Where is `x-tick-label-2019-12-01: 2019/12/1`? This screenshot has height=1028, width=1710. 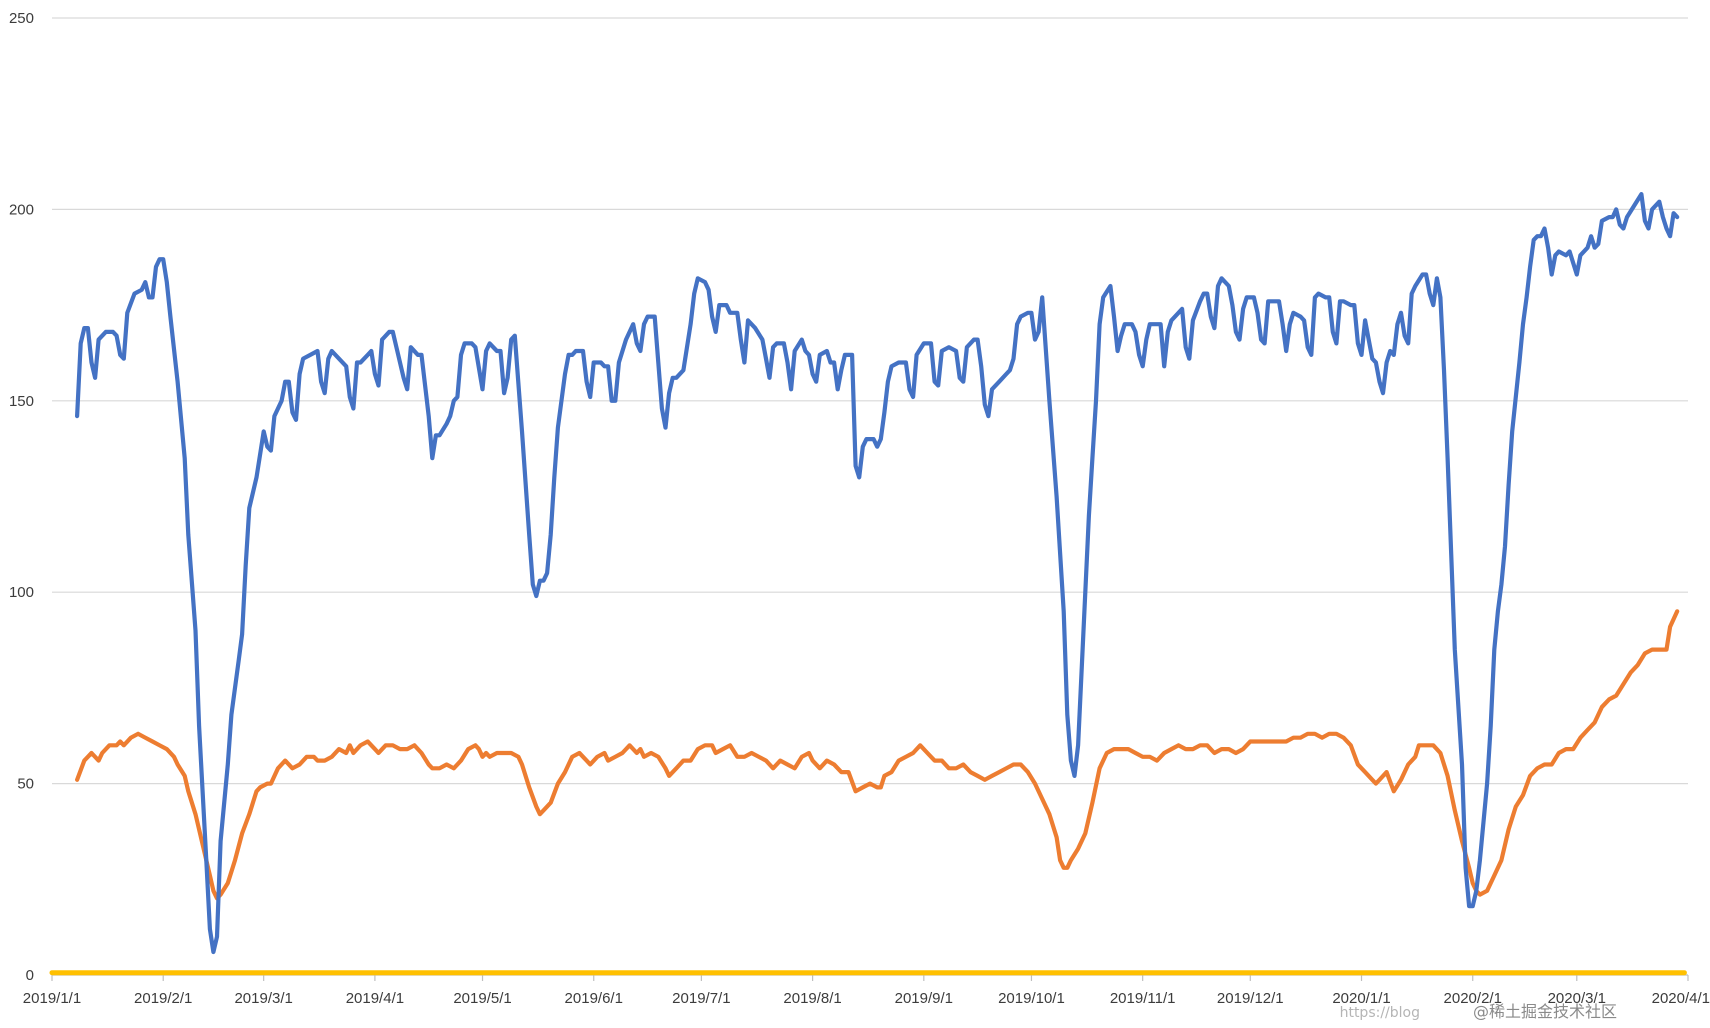 x-tick-label-2019-12-01: 2019/12/1 is located at coordinates (1250, 998).